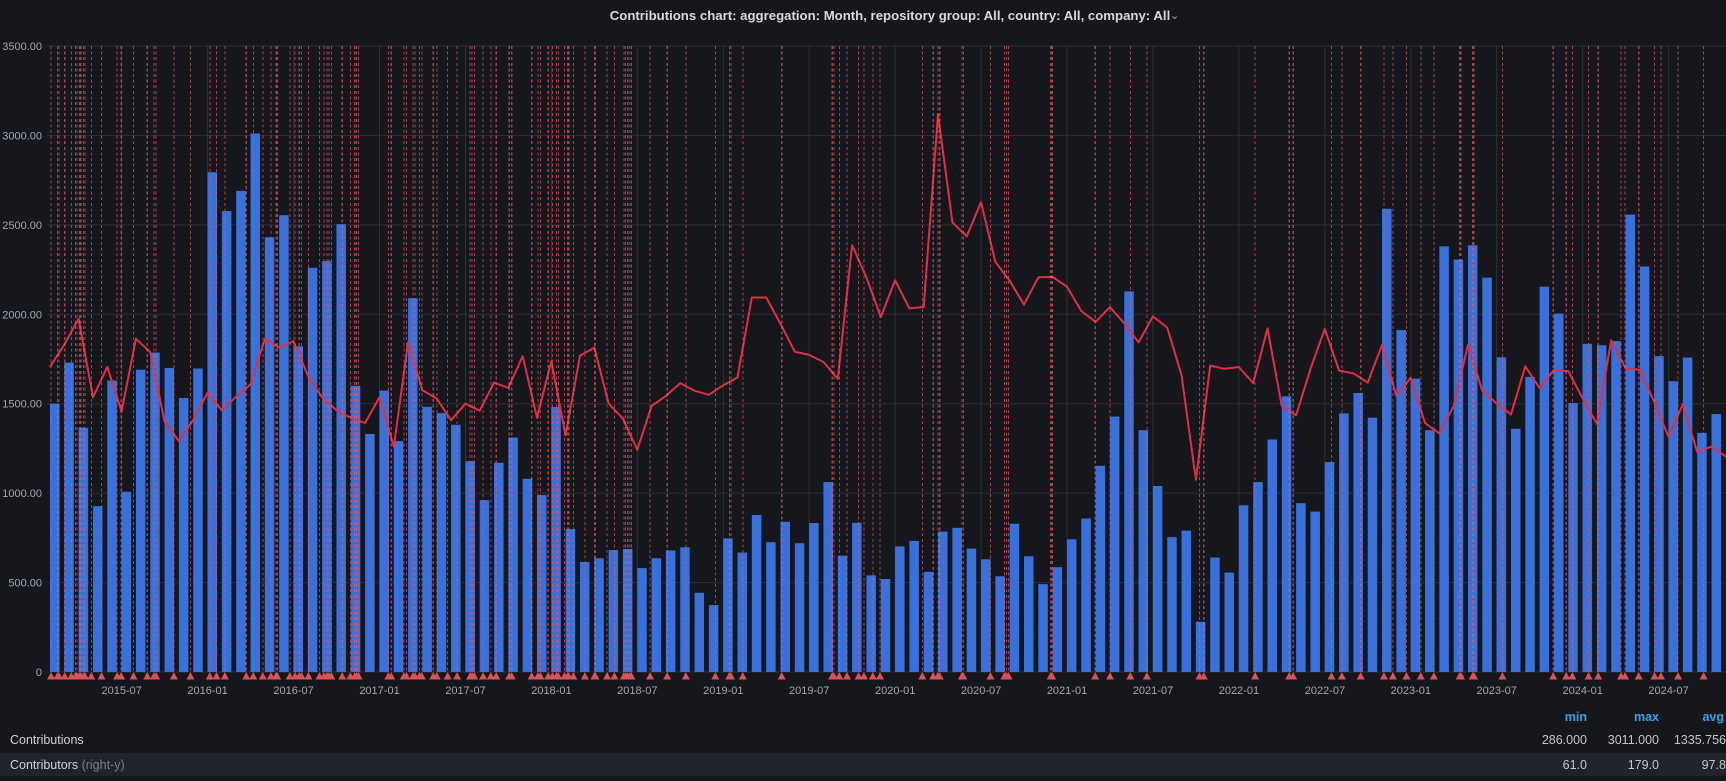 The image size is (1726, 781). I want to click on svg-text: 2018-07, so click(637, 691).